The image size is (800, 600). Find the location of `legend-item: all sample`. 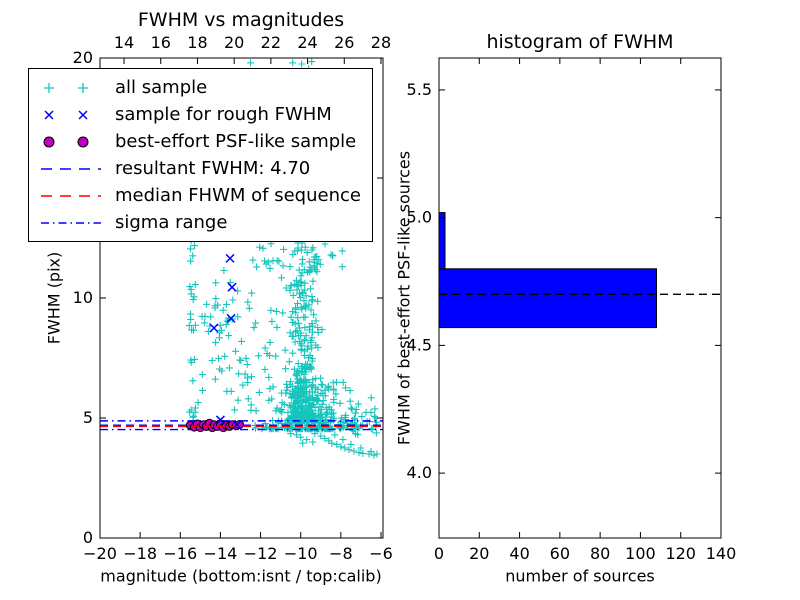

legend-item: all sample is located at coordinates (204, 87).